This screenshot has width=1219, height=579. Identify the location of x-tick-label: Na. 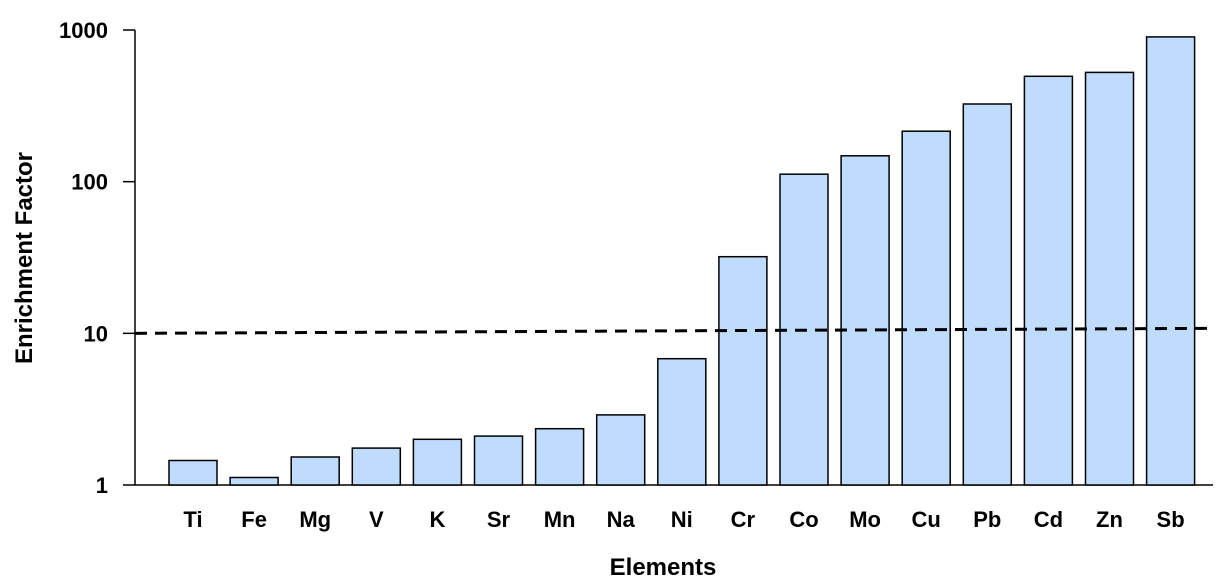
(621, 519).